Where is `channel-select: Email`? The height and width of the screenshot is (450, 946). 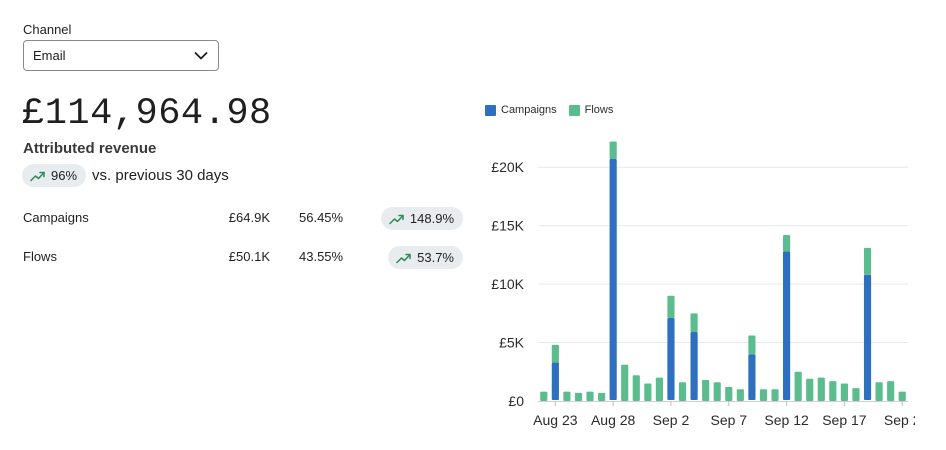 channel-select: Email is located at coordinates (121, 55).